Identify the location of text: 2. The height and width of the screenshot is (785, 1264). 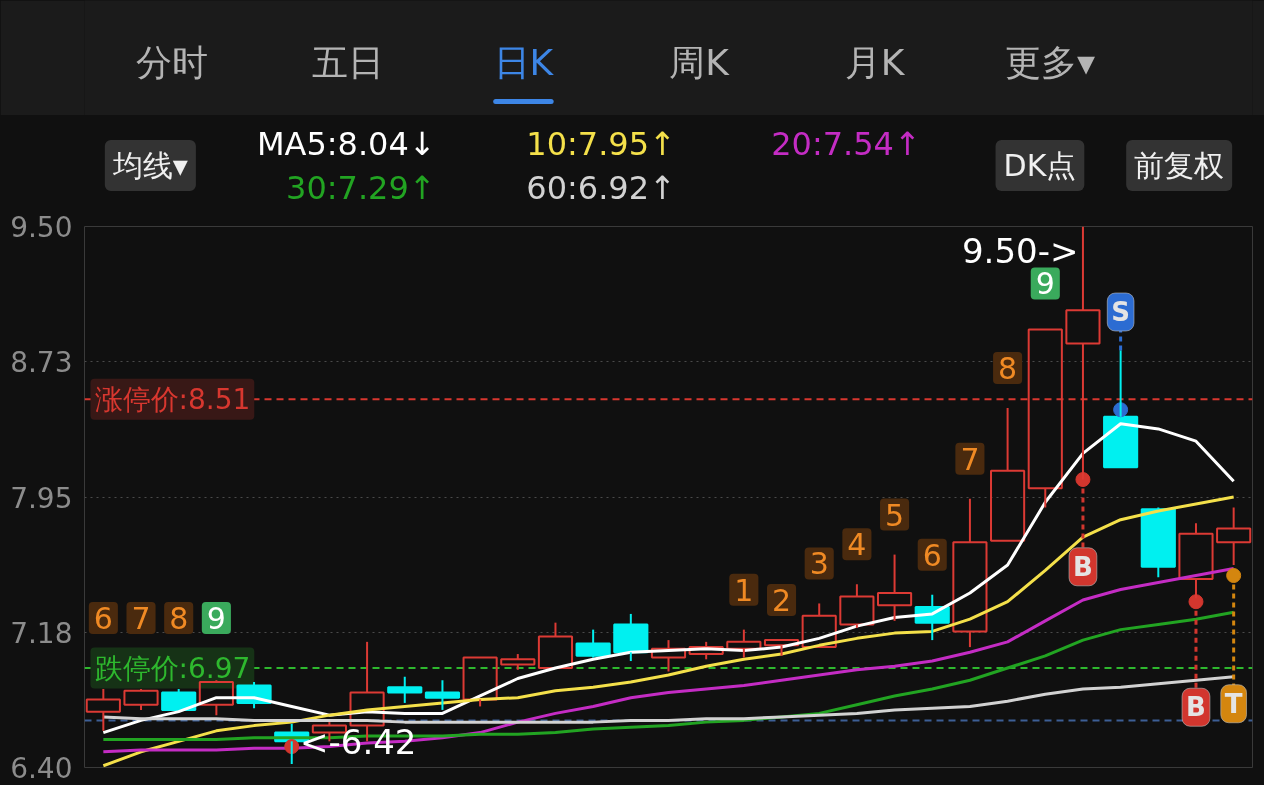
(781, 601).